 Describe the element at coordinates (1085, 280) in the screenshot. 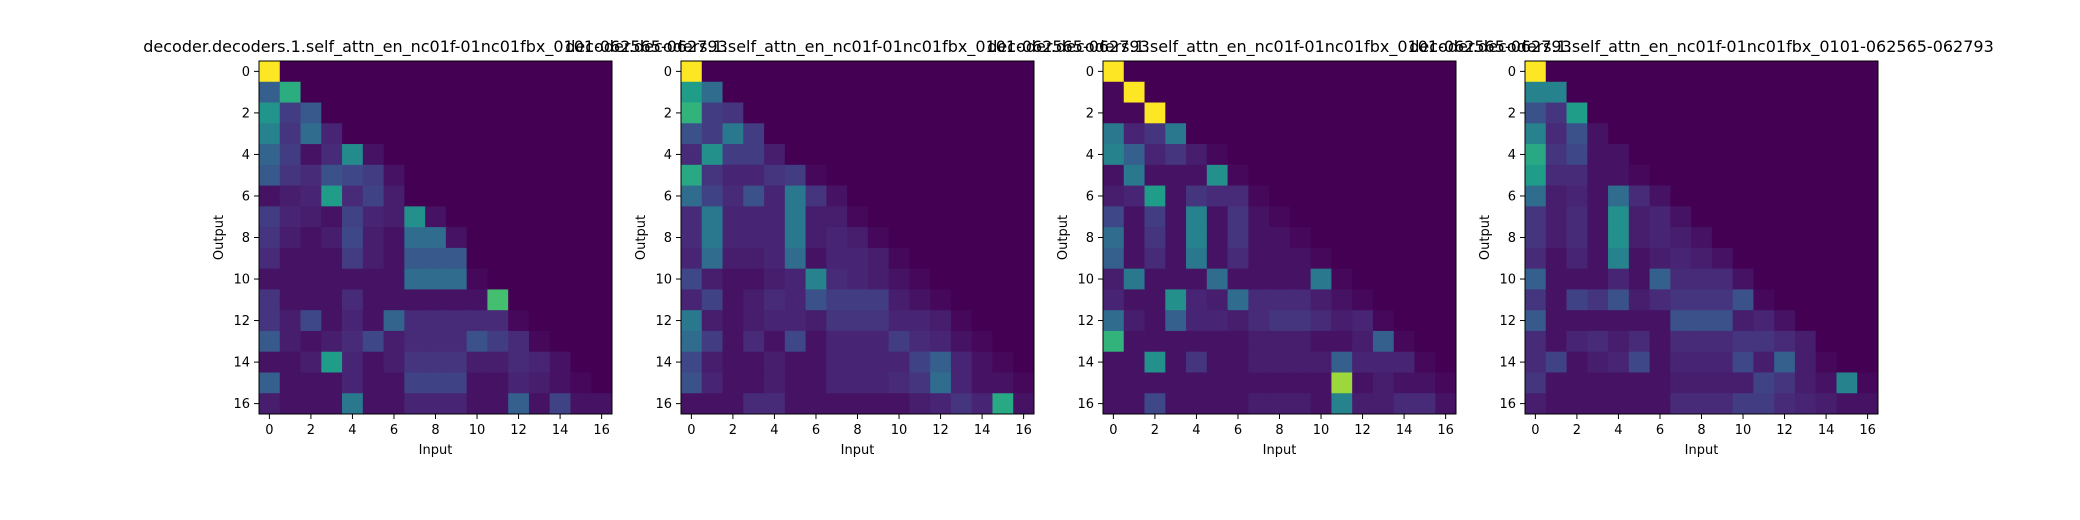

I see `y-tick-label: 10` at that location.